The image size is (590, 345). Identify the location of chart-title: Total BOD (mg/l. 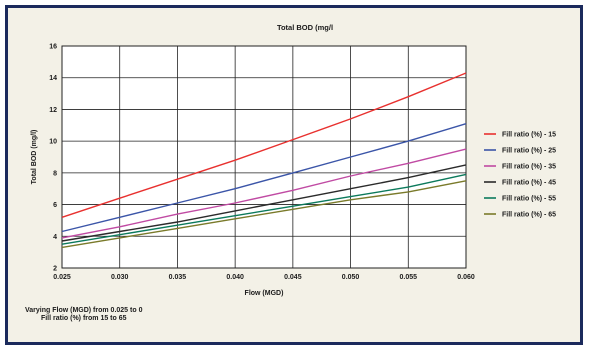
(305, 27).